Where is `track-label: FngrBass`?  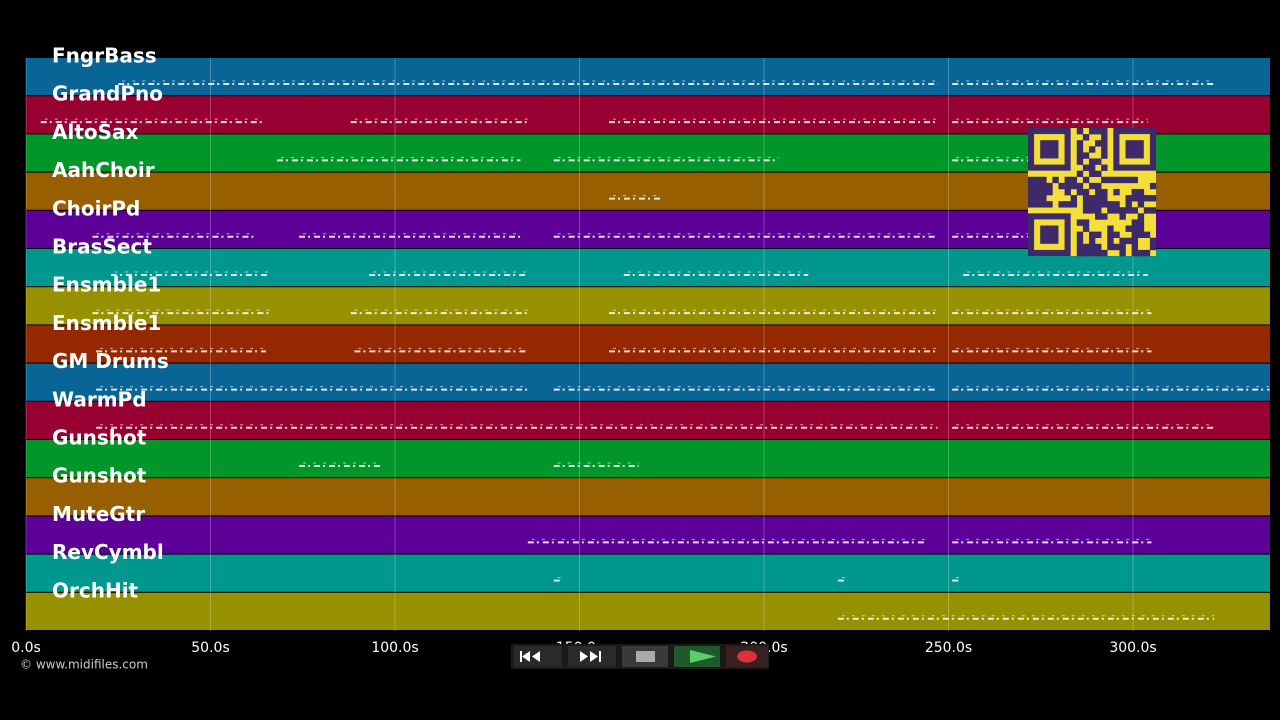
track-label: FngrBass is located at coordinates (104, 56).